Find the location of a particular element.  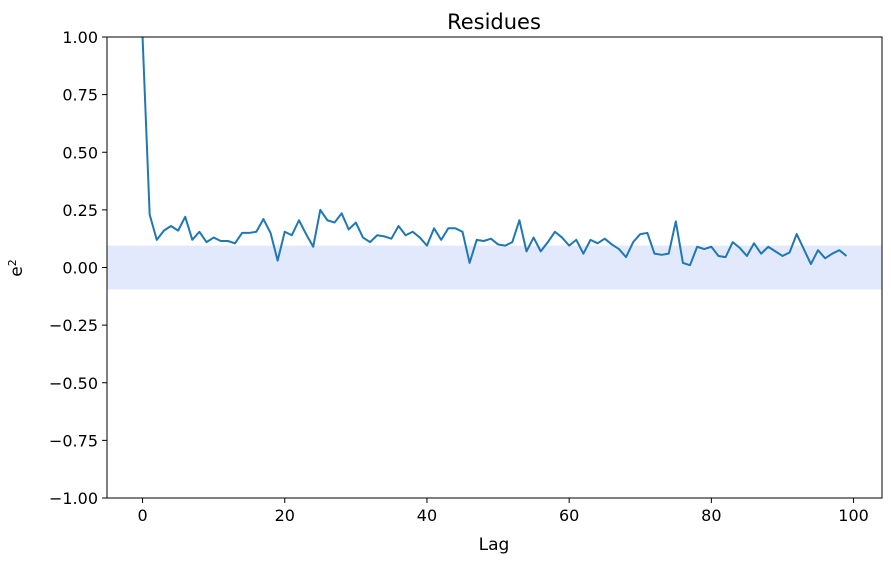

y-axis-label: e2 is located at coordinates (17, 267).